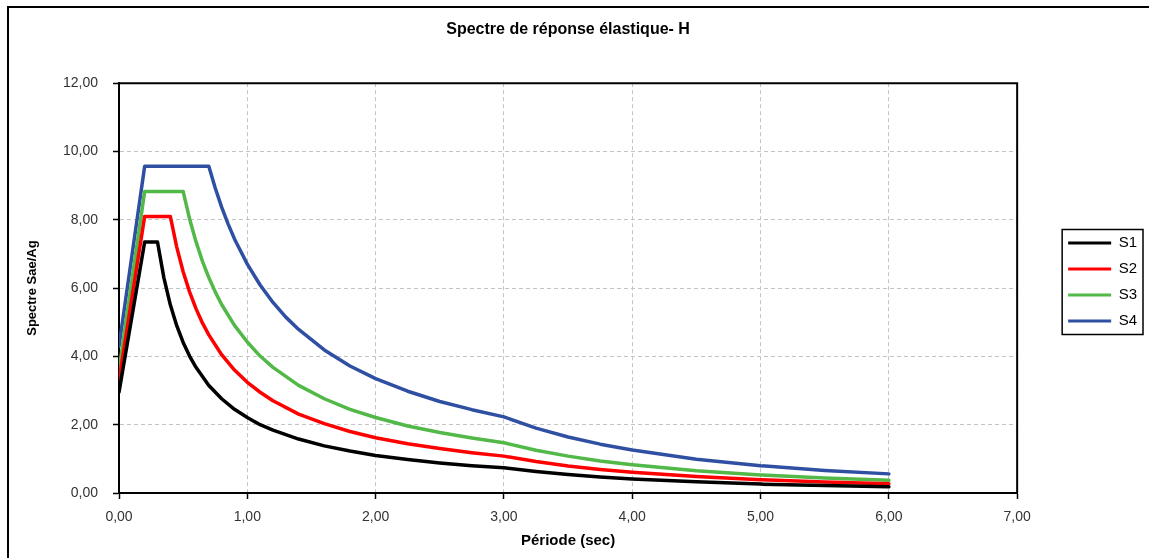 The height and width of the screenshot is (558, 1149). Describe the element at coordinates (1017, 516) in the screenshot. I see `x-tick-label: 7,00` at that location.